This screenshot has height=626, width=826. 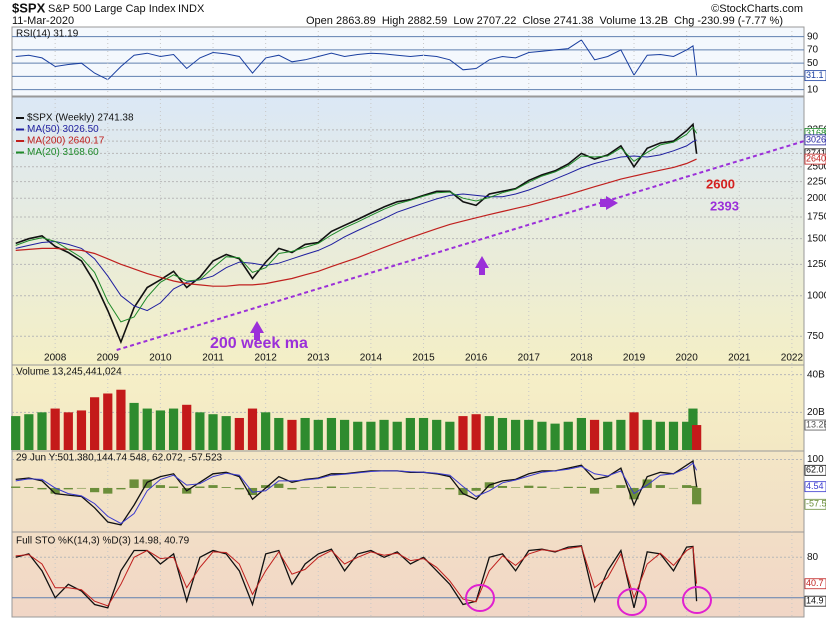 I want to click on value-tag-label: 31.1, so click(x=815, y=75).